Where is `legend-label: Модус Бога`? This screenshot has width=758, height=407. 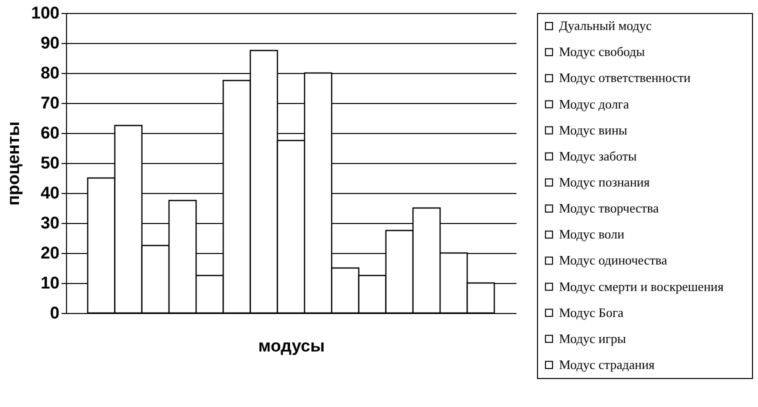
legend-label: Модус Бога is located at coordinates (591, 312).